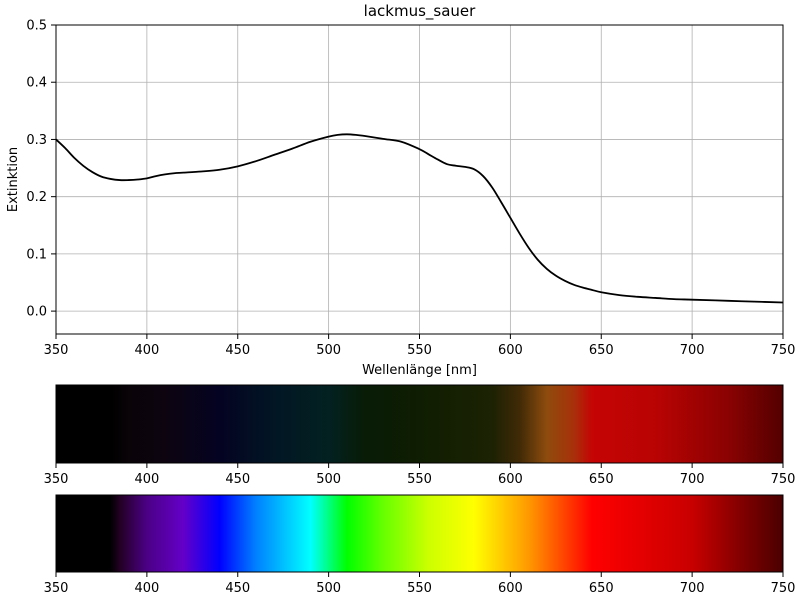 The image size is (800, 600). Describe the element at coordinates (692, 350) in the screenshot. I see `x-tick-label: 700` at that location.